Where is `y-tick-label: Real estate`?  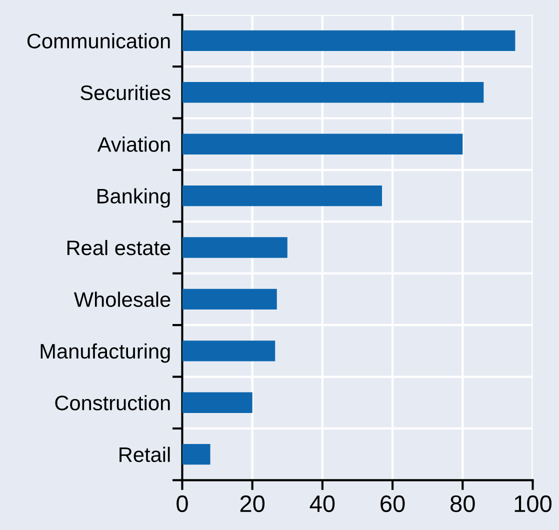
y-tick-label: Real estate is located at coordinates (118, 248).